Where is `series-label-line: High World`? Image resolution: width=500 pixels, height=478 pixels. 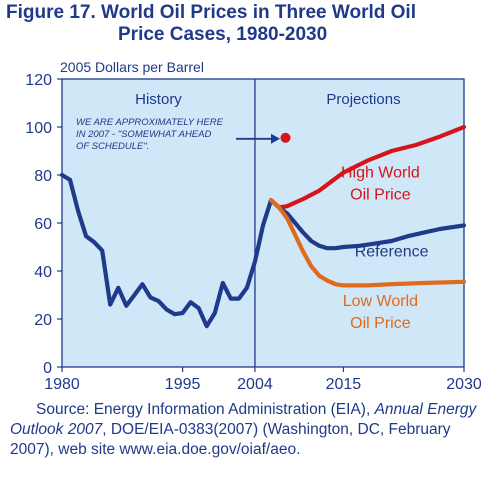
series-label-line: High World is located at coordinates (380, 172).